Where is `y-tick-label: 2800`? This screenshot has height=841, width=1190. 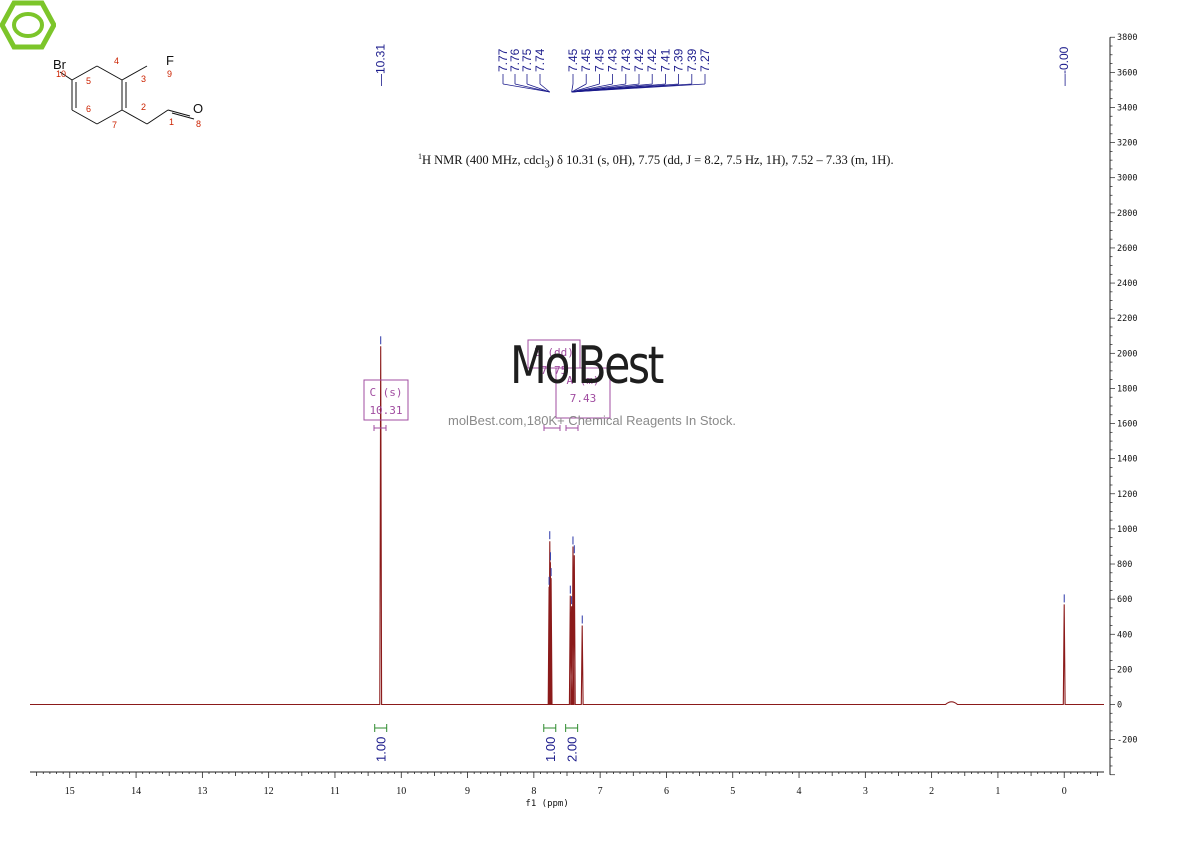
y-tick-label: 2800 is located at coordinates (1127, 214).